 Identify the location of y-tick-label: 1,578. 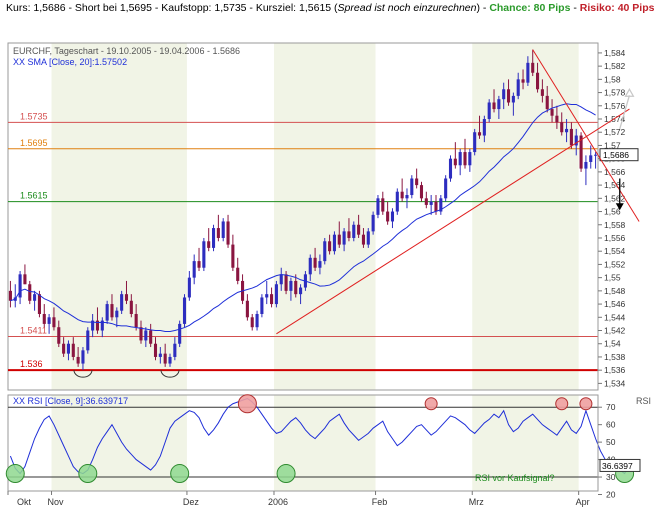
(615, 93).